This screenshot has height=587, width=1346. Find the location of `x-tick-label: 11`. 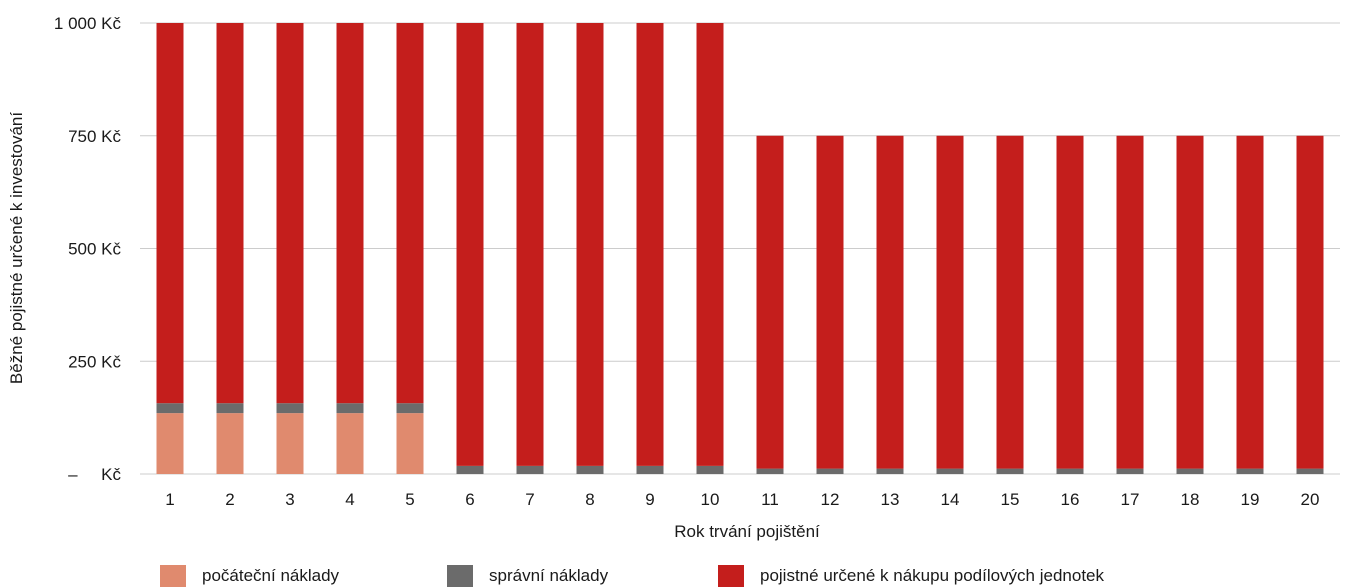

x-tick-label: 11 is located at coordinates (770, 499).